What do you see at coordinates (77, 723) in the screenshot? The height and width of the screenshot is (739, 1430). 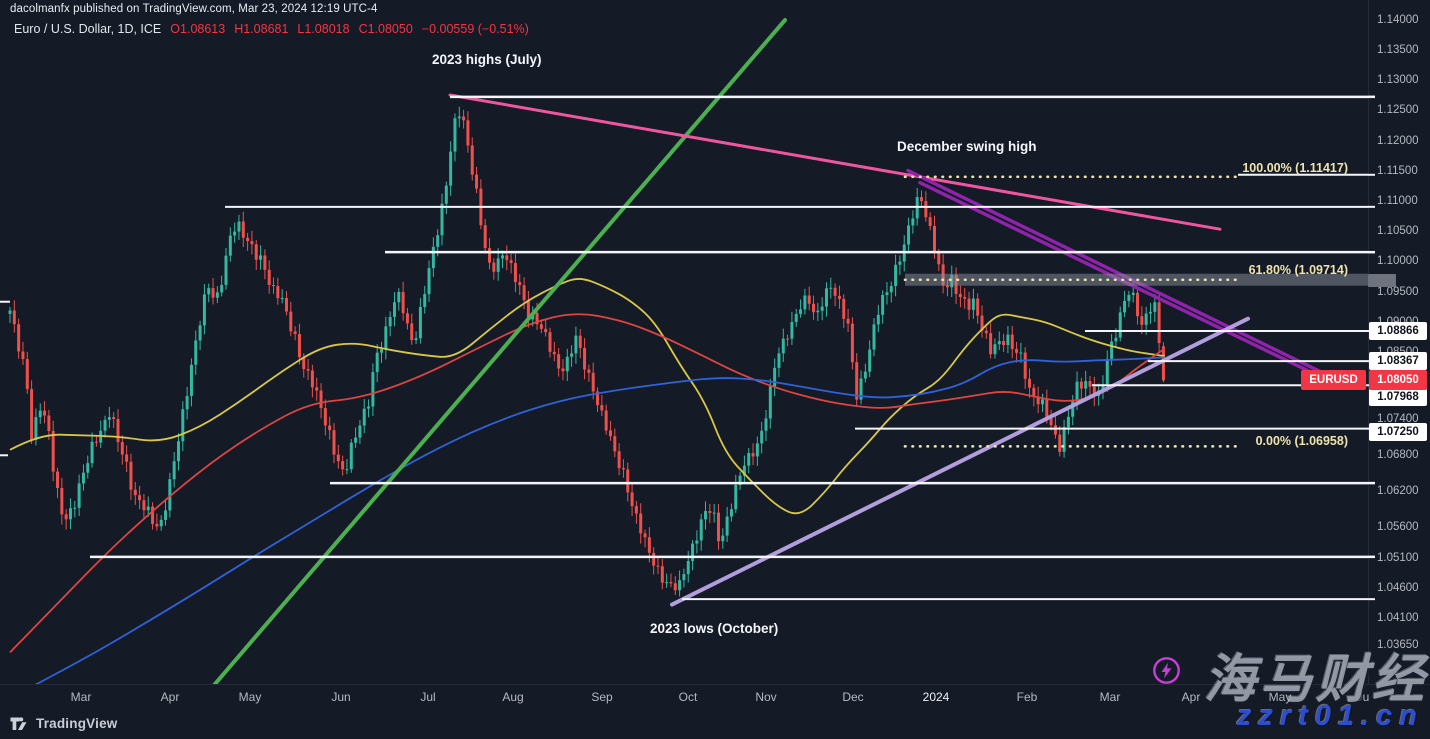 I see `footer-brand-label: TradingView` at bounding box center [77, 723].